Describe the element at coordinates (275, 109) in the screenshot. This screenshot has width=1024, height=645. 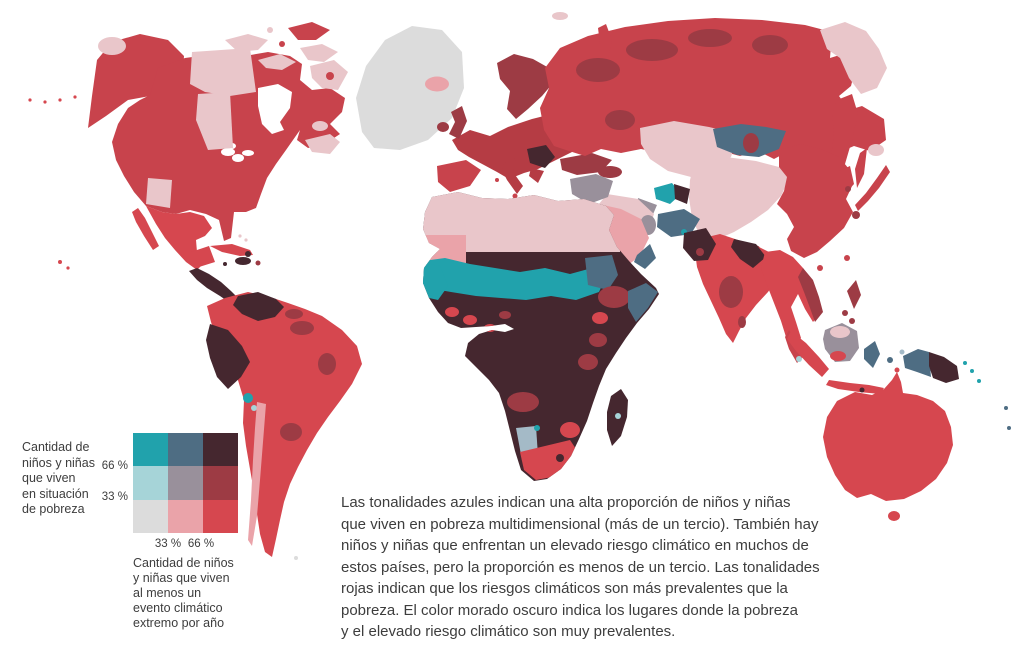
I see `hudson-bay` at that location.